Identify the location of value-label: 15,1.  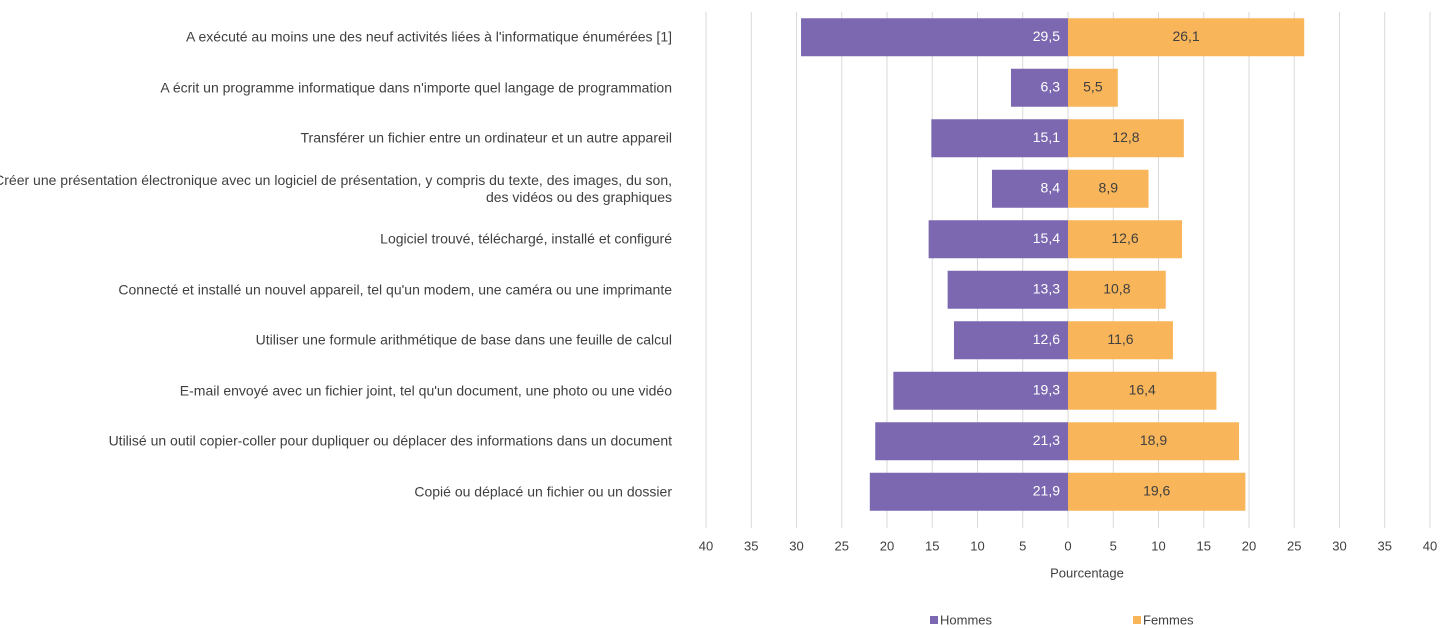
(1046, 137).